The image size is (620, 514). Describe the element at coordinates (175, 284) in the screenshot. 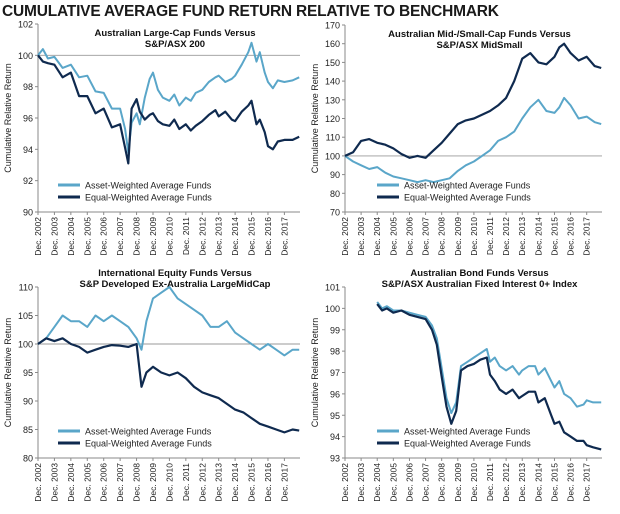

I see `chart-title-line: S&P Developed Ex-Australia LargeMidCap` at that location.